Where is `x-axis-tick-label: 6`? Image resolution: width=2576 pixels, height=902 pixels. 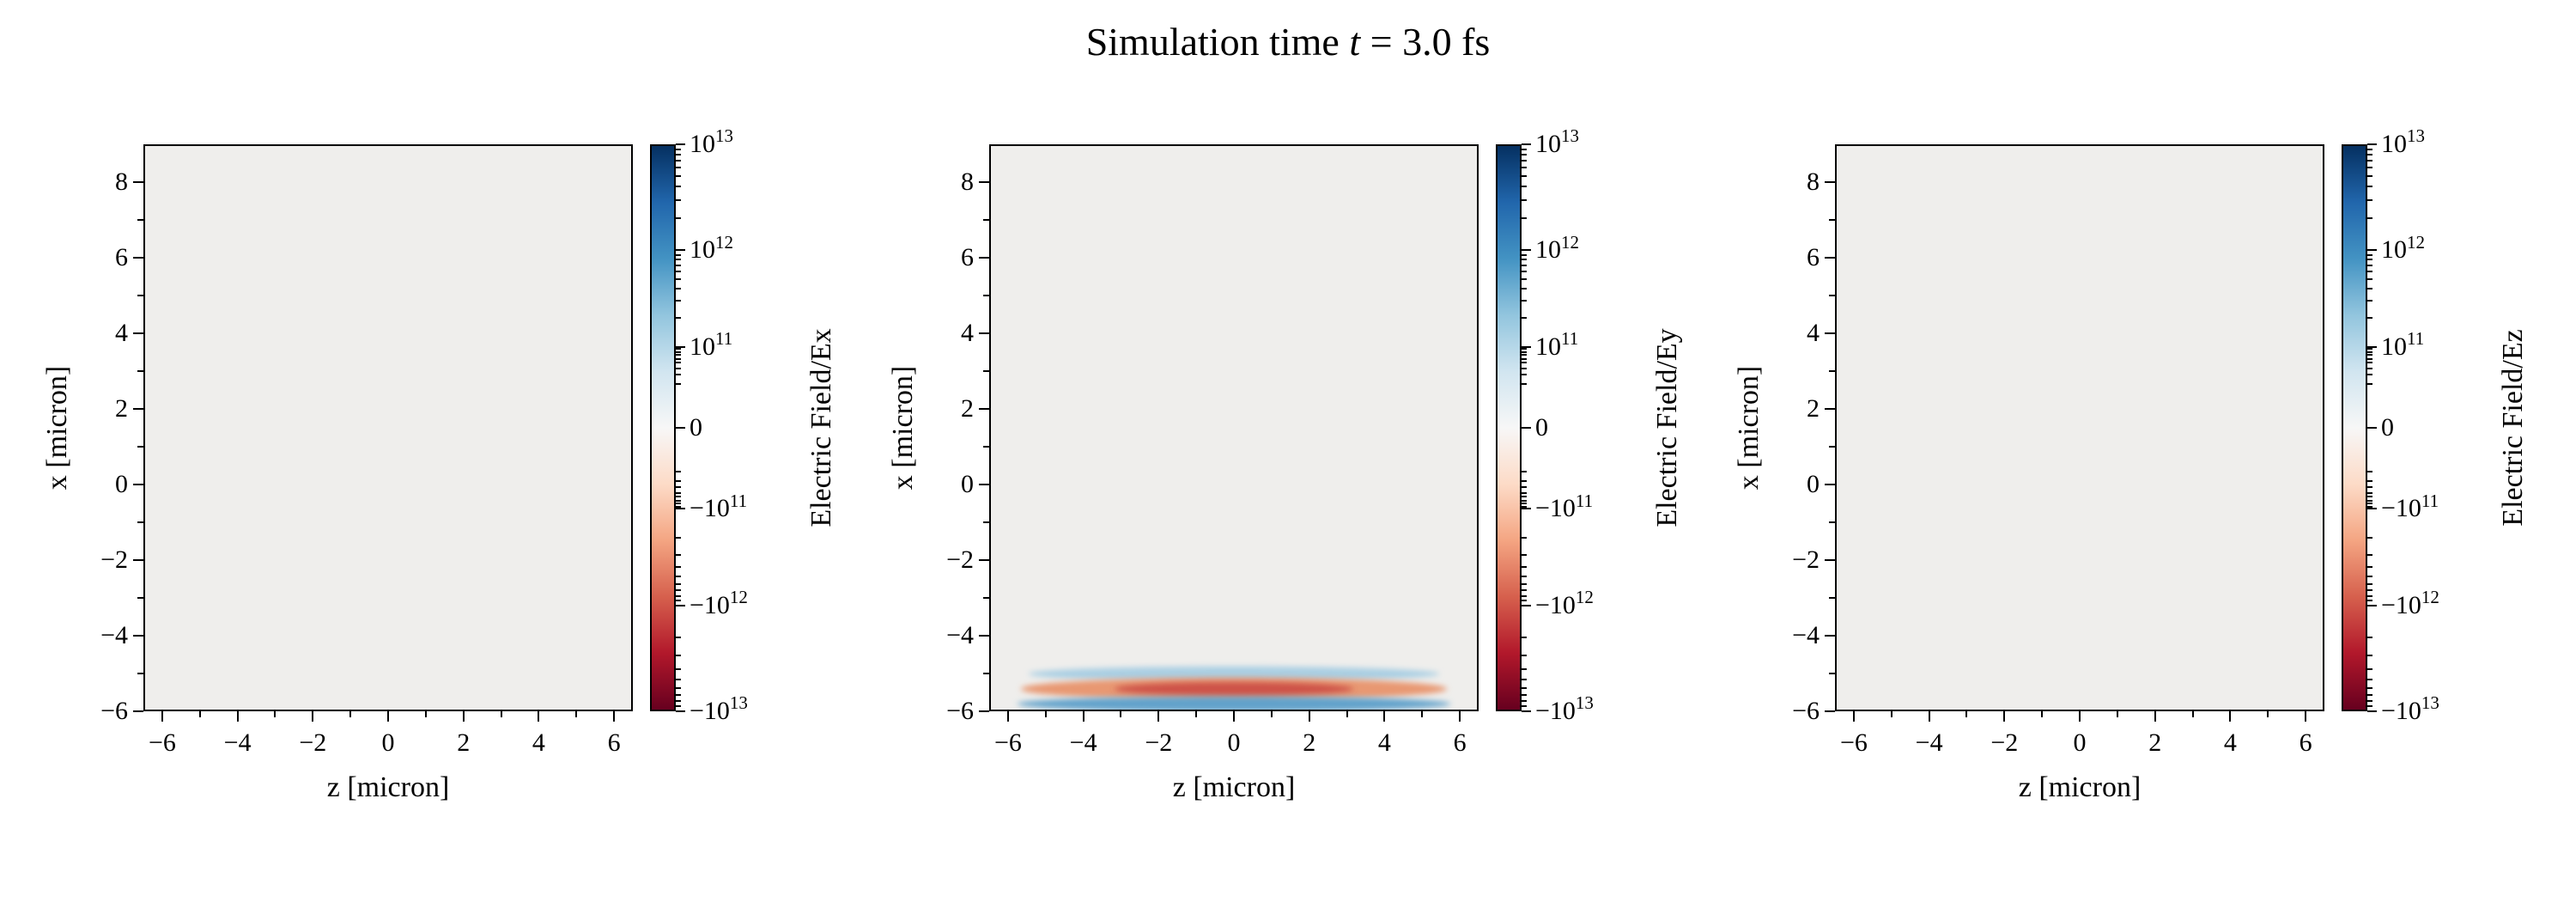 x-axis-tick-label: 6 is located at coordinates (614, 742).